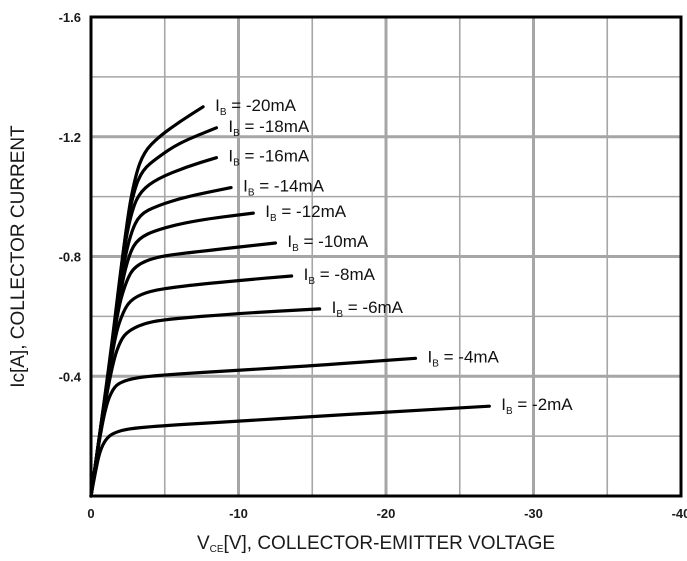 The height and width of the screenshot is (561, 687). Describe the element at coordinates (373, 307) in the screenshot. I see `series-label-rest: = -6mA` at that location.